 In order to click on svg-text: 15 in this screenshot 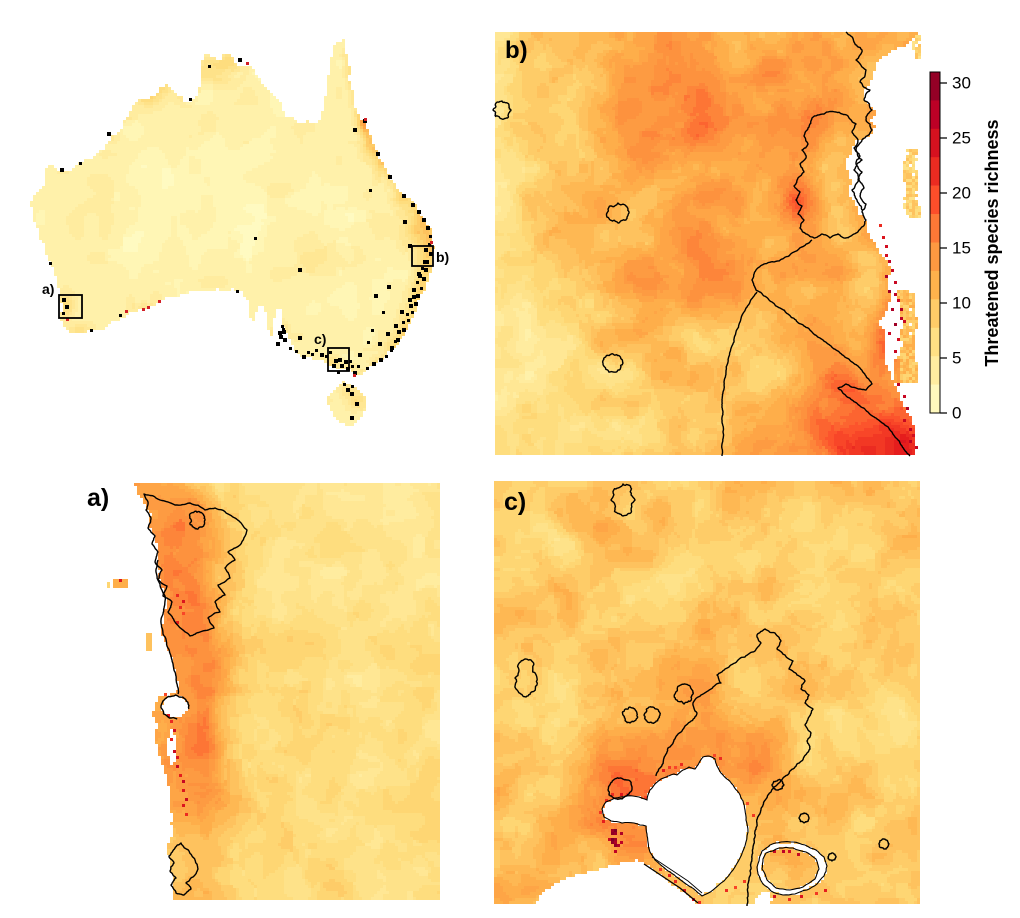, I will do `click(961, 248)`.